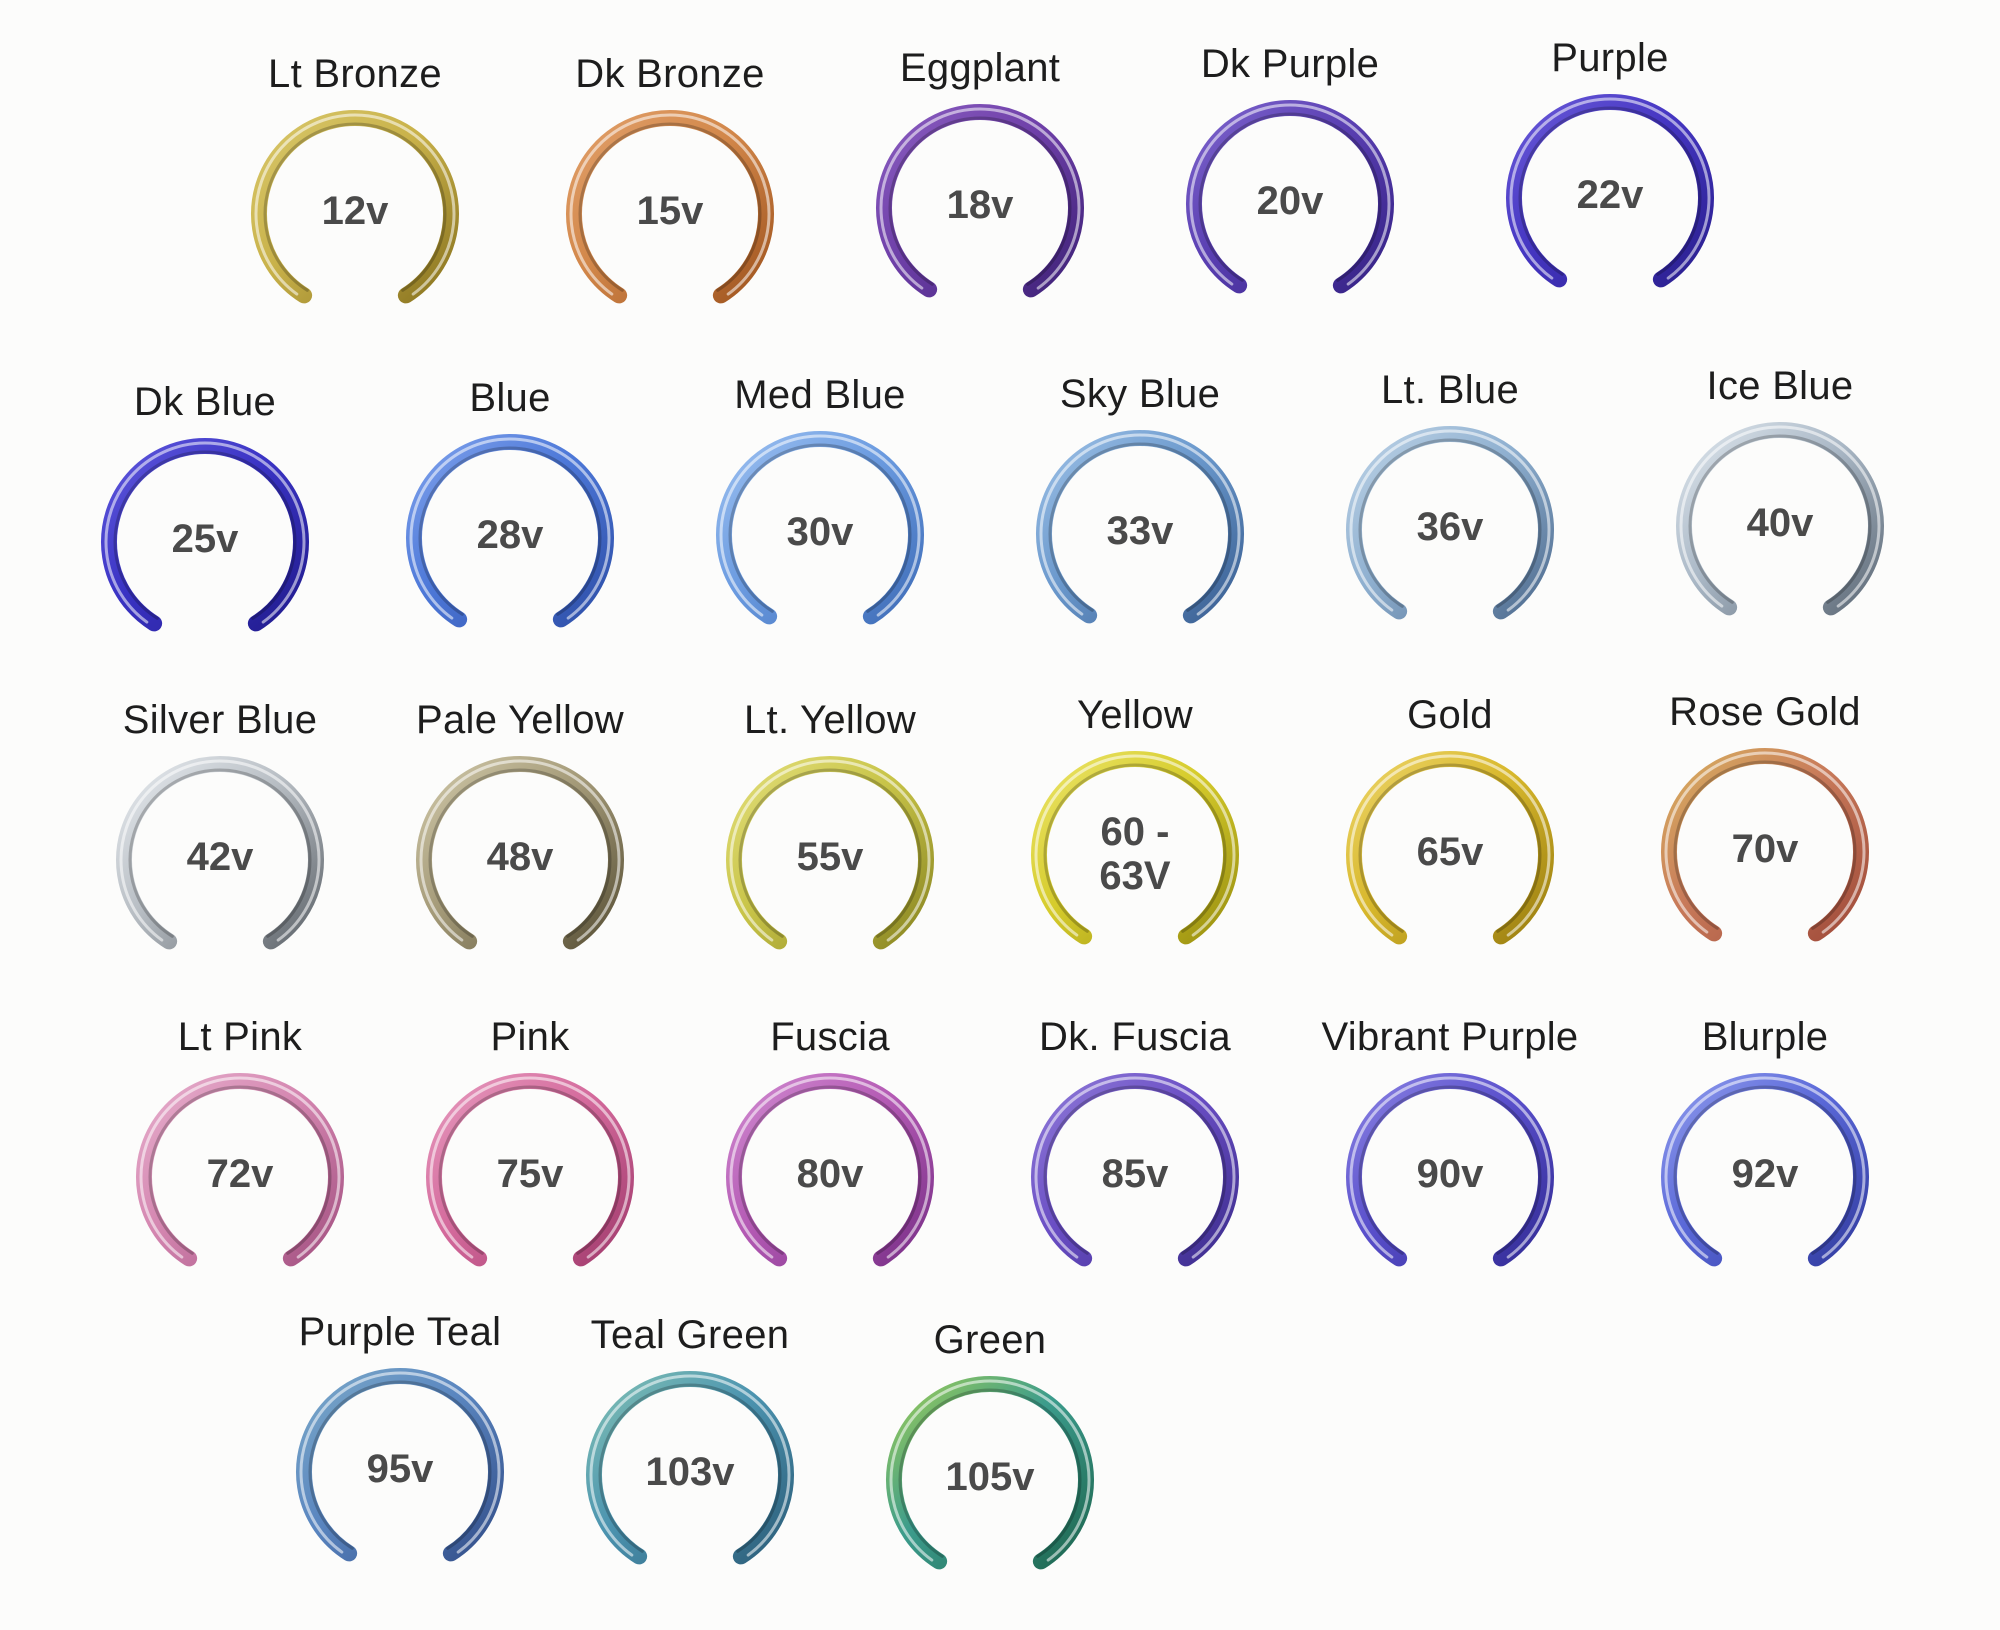 Image resolution: width=2000 pixels, height=1630 pixels. What do you see at coordinates (990, 1340) in the screenshot?
I see `swatch-name: Green` at bounding box center [990, 1340].